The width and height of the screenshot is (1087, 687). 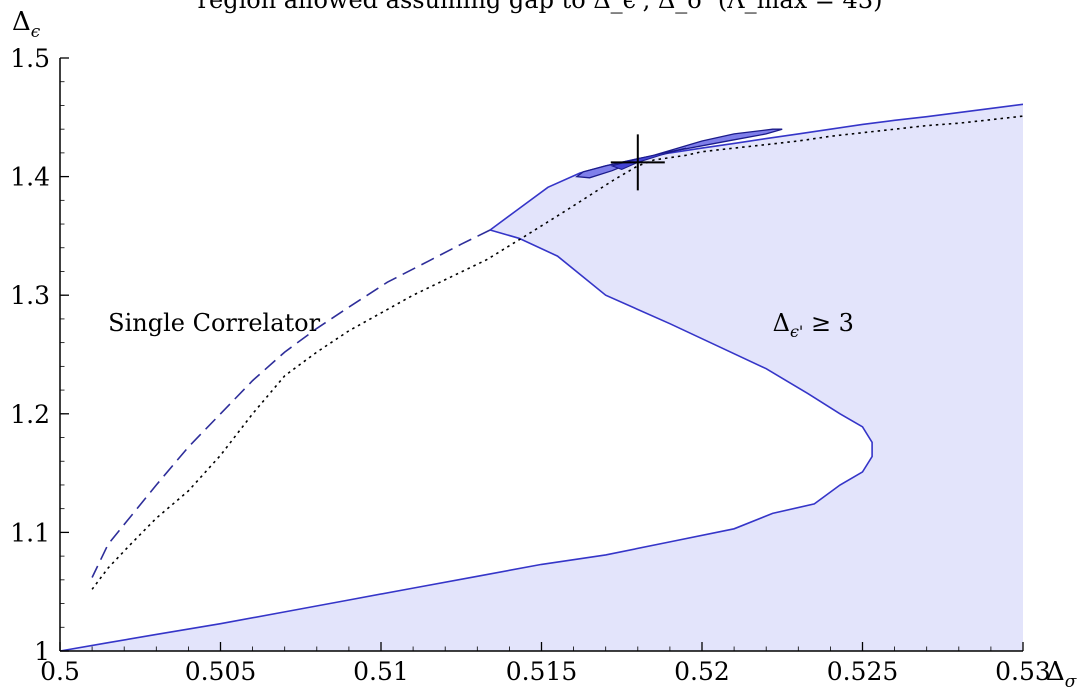 What do you see at coordinates (381, 671) in the screenshot?
I see `x-tick-label: 0.51` at bounding box center [381, 671].